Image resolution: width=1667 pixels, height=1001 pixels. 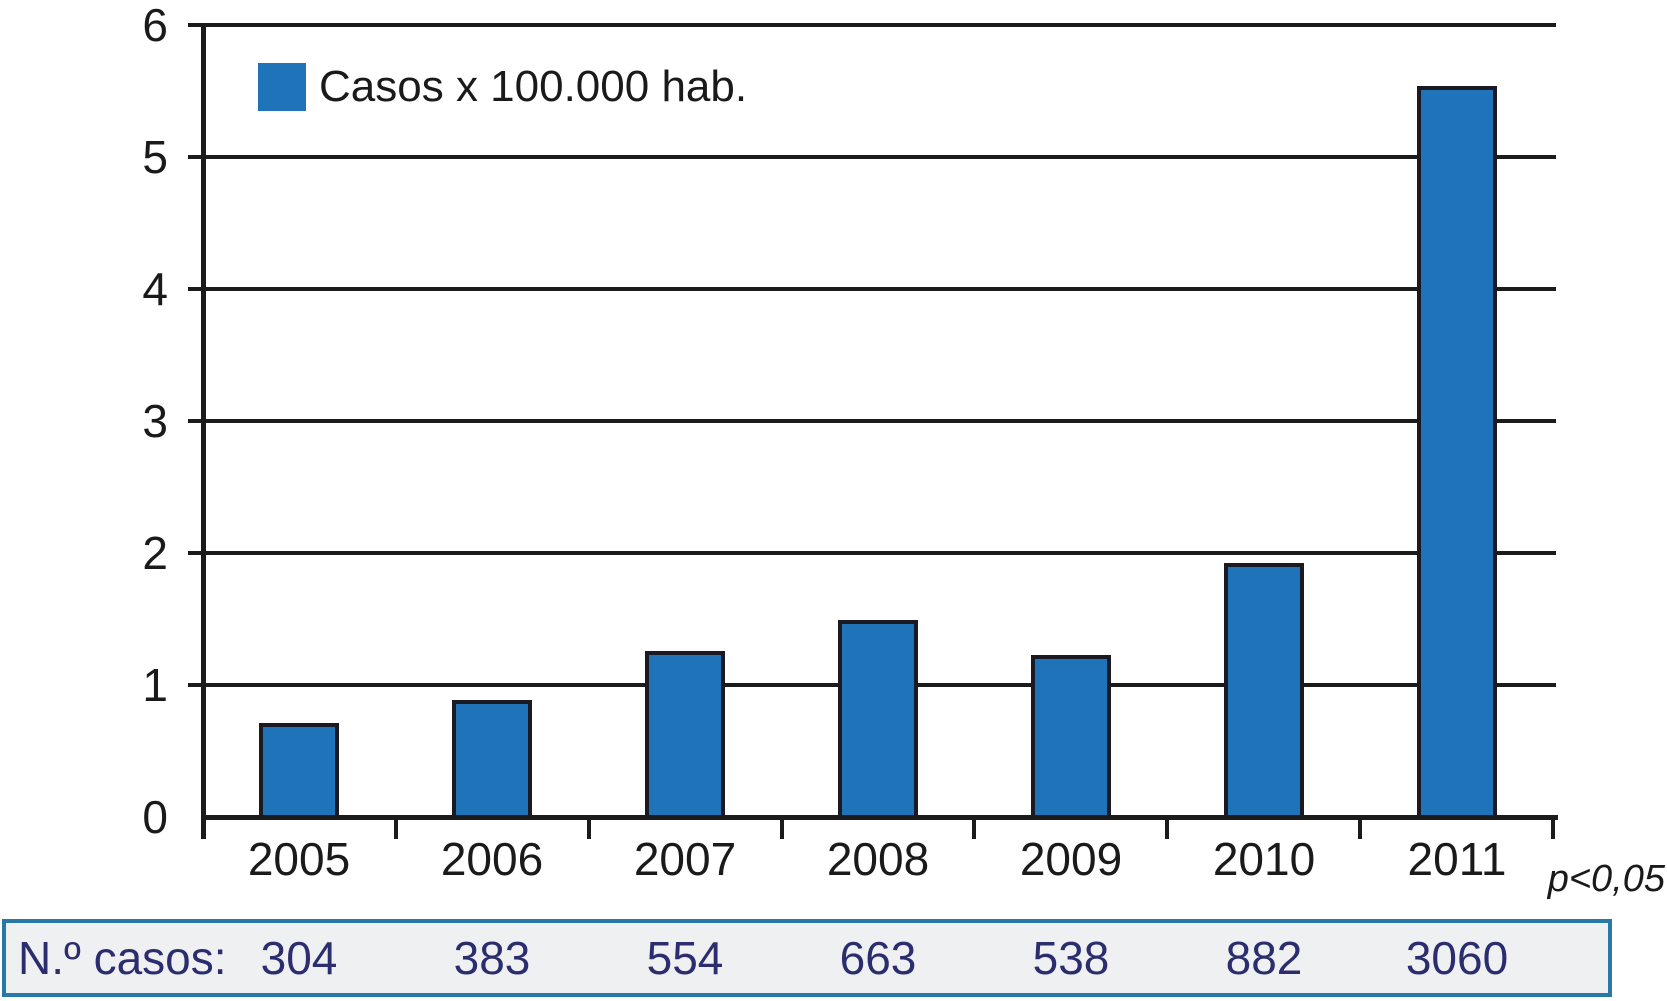 I want to click on legend: Casos x 100.000 hab., so click(x=502, y=87).